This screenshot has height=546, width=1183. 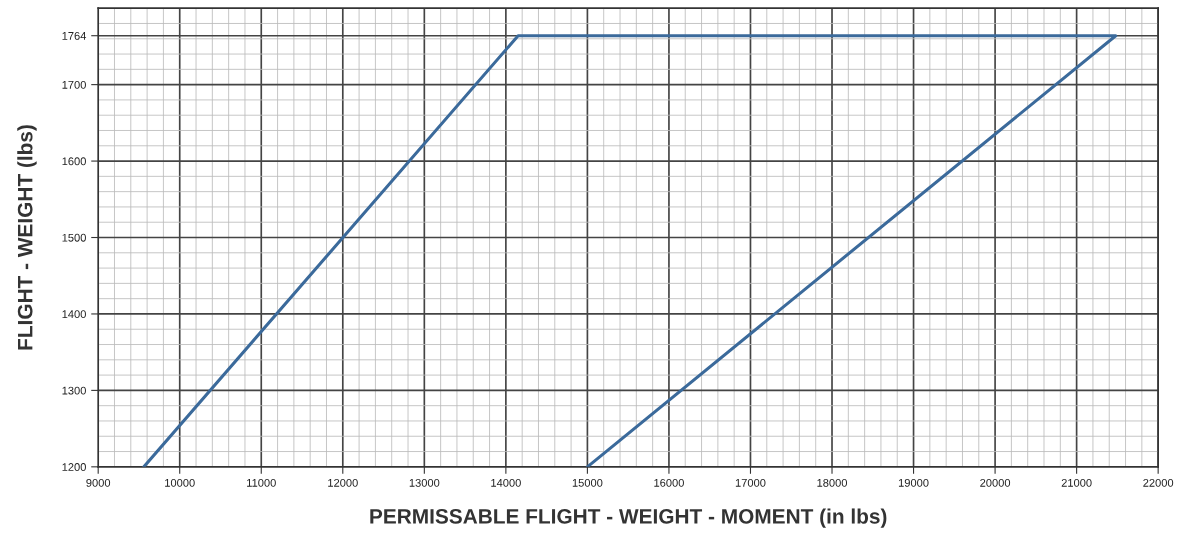 I want to click on x-axis-title: PERMISSABLE FLIGHT - WEIGHT - MOMENT (in lbs), so click(x=628, y=518).